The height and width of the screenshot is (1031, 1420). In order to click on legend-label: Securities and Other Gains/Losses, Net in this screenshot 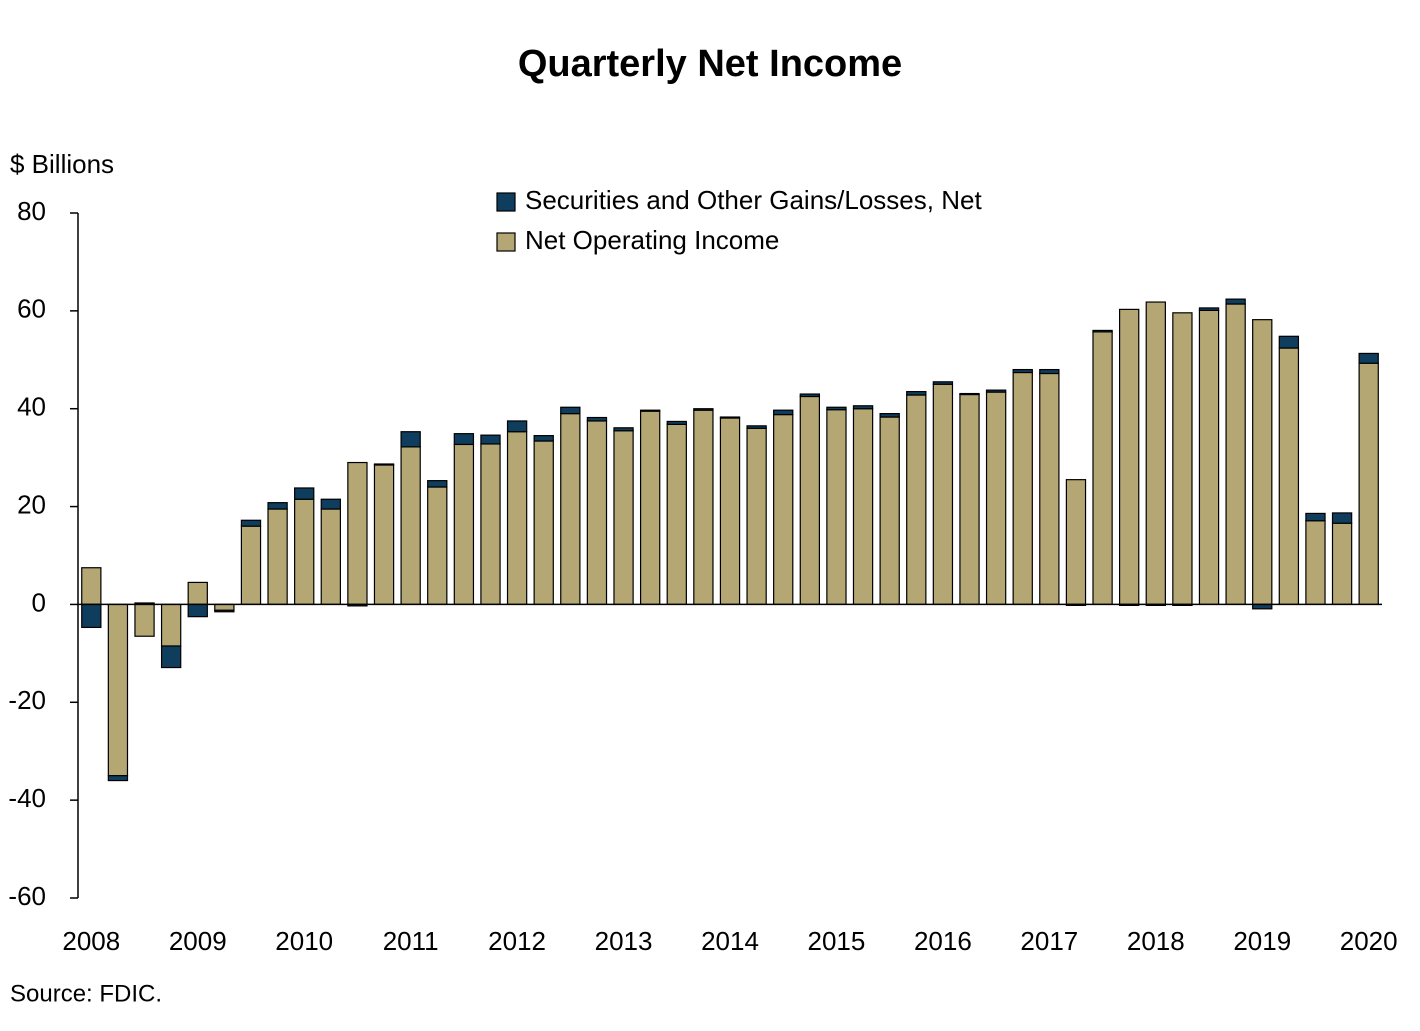, I will do `click(753, 200)`.